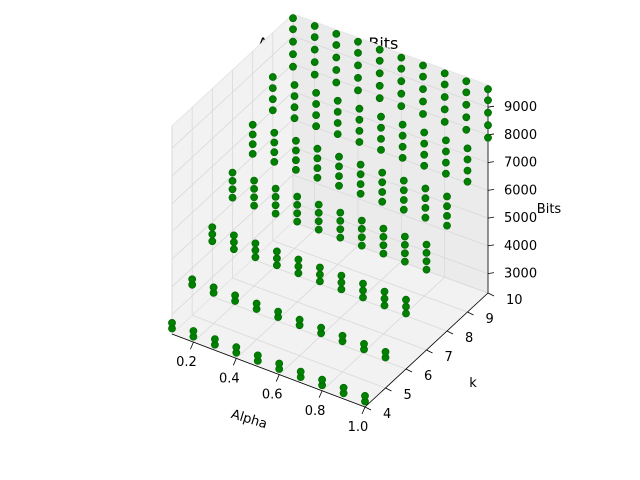 The height and width of the screenshot is (480, 640). Describe the element at coordinates (249, 419) in the screenshot. I see `x-axis-label: Alpha` at that location.